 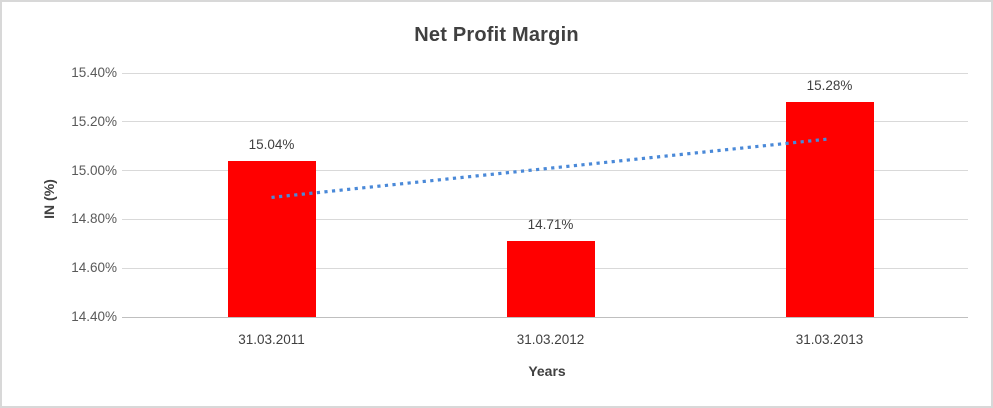 I want to click on bar-31.03.2011, so click(x=271, y=238).